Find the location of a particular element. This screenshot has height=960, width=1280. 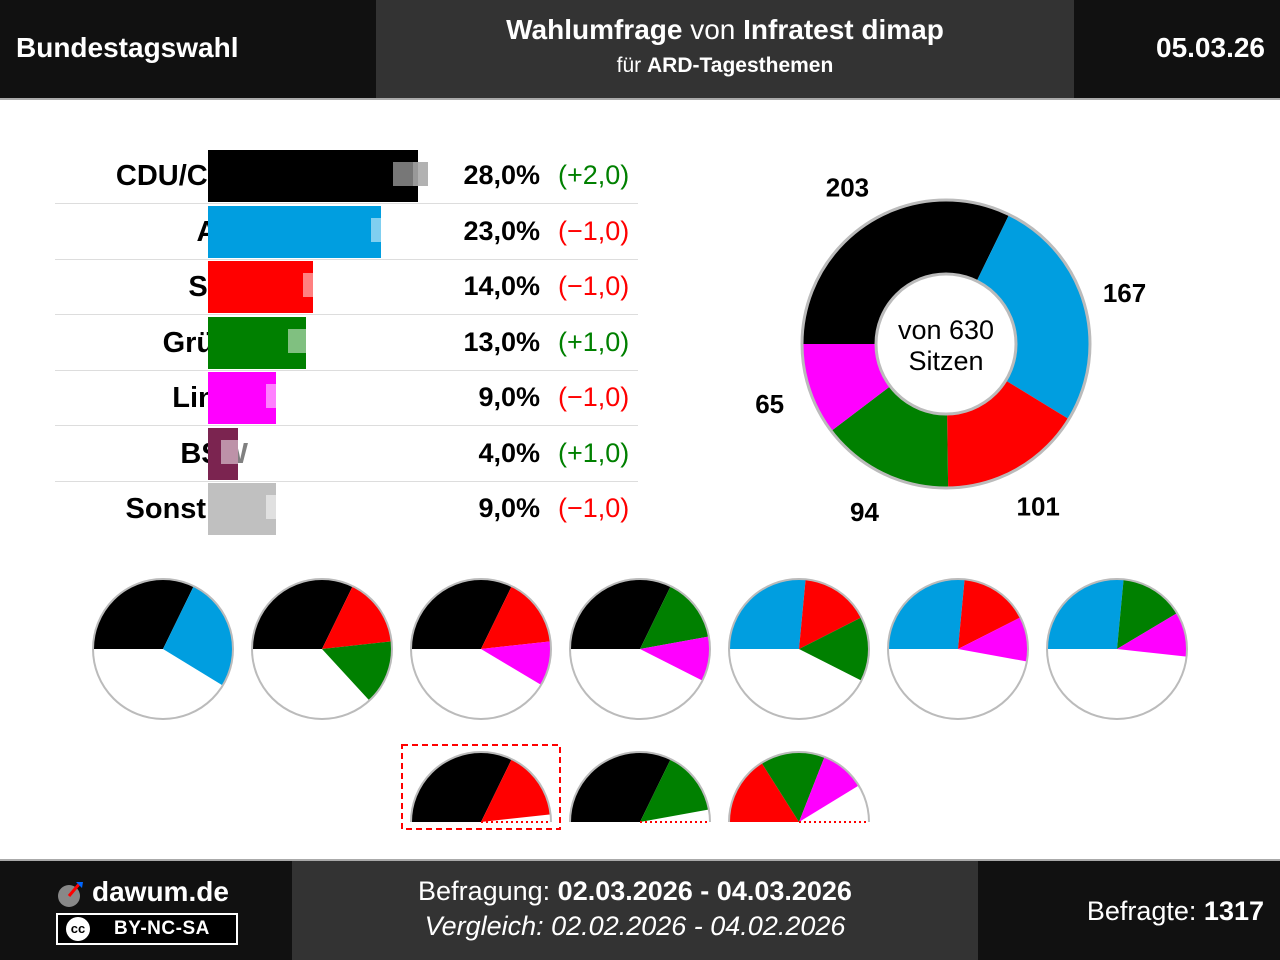

donut-center is located at coordinates (946, 344).